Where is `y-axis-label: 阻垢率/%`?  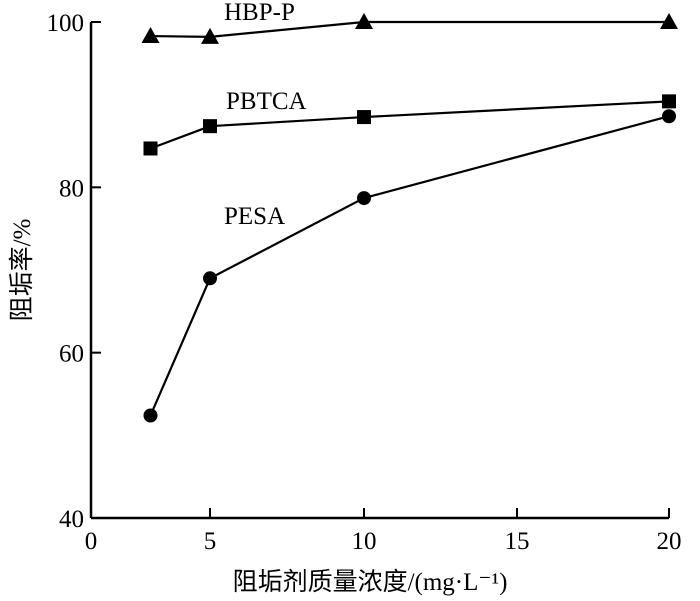
y-axis-label: 阻垢率/% is located at coordinates (22, 270).